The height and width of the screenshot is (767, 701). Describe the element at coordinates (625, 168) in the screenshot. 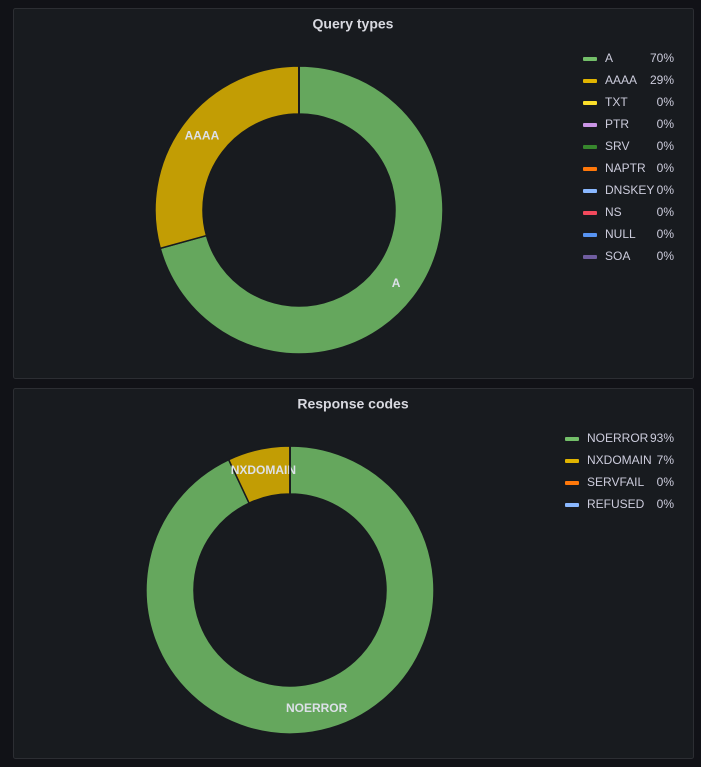

I see `legend-label: NAPTR` at that location.